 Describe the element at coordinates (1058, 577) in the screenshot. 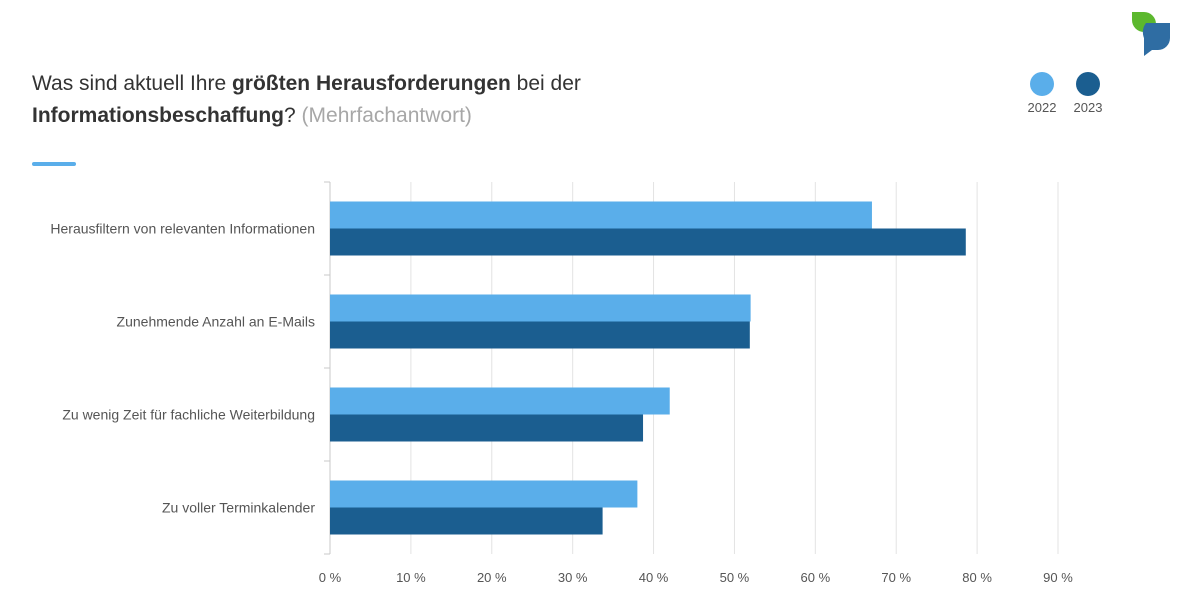

I see `x-tick-label-90: 90 %` at that location.